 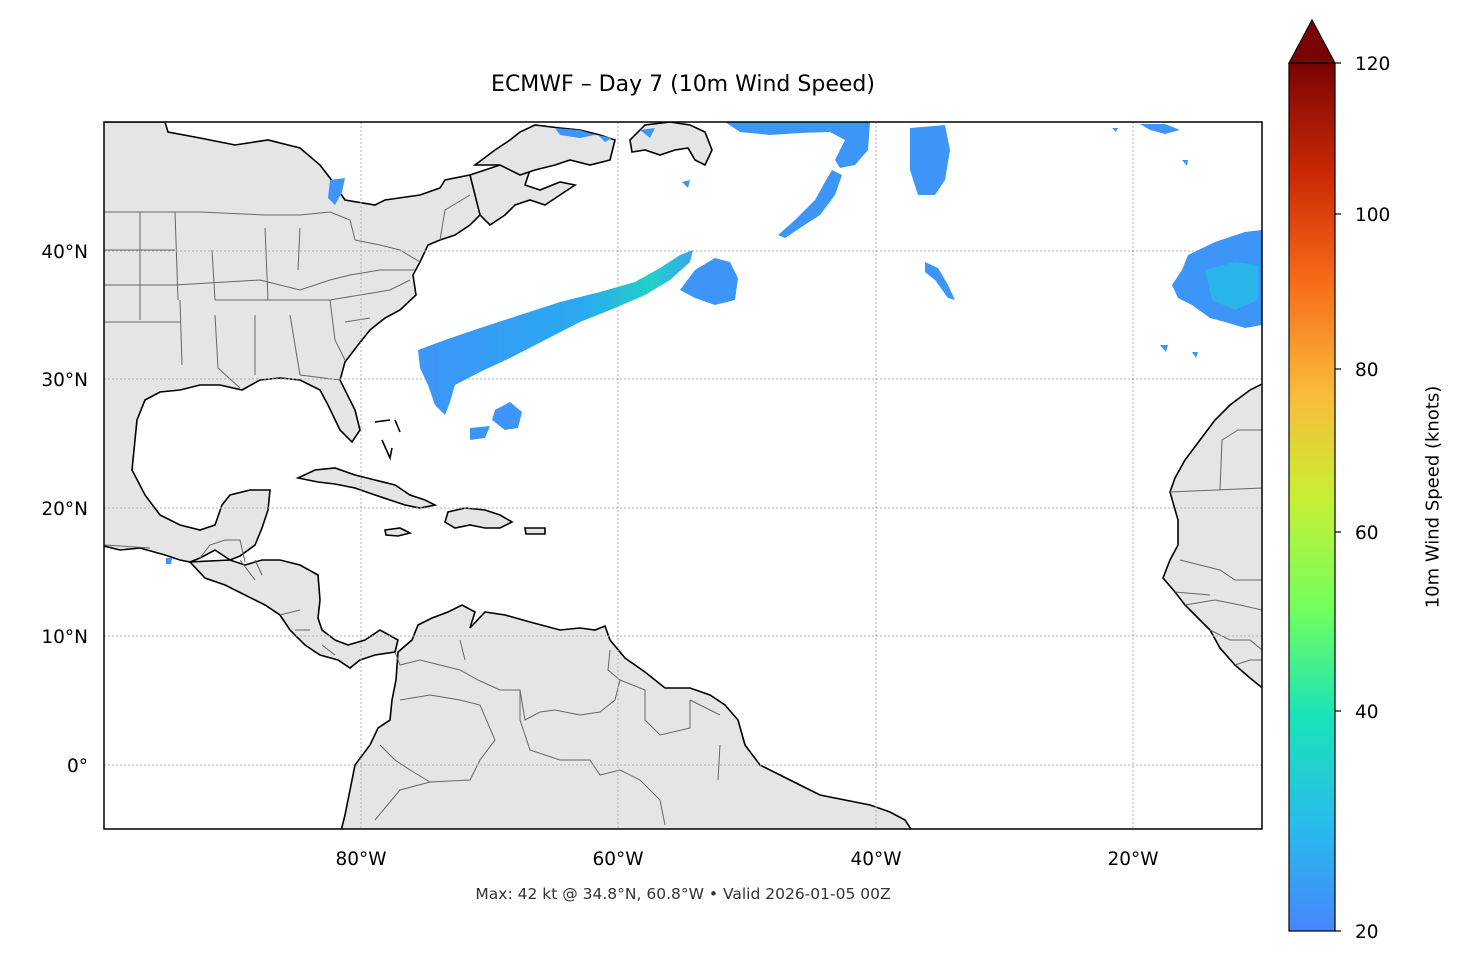 What do you see at coordinates (360, 859) in the screenshot?
I see `lon-label-80w: 80°W` at bounding box center [360, 859].